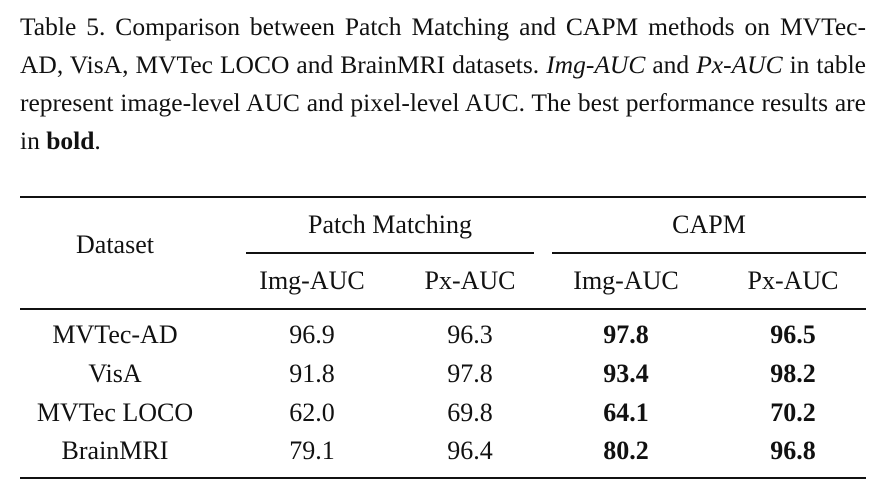  What do you see at coordinates (70, 140) in the screenshot?
I see `caption-bold-word: bold` at bounding box center [70, 140].